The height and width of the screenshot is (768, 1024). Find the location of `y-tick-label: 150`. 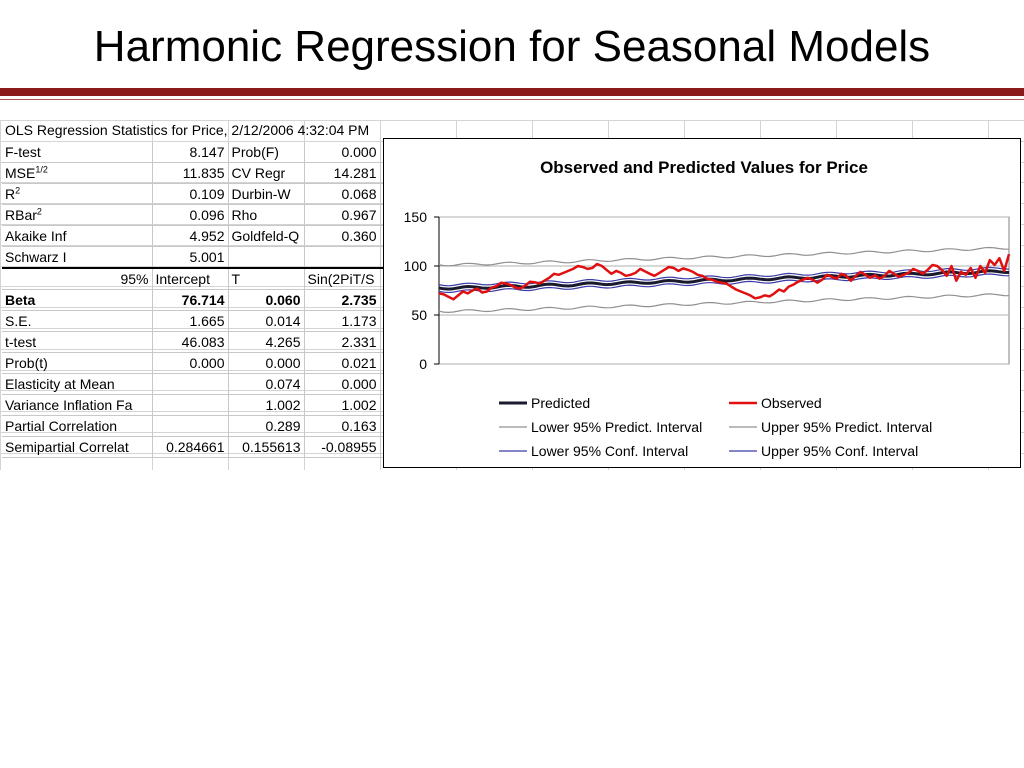

y-tick-label: 150 is located at coordinates (416, 217).